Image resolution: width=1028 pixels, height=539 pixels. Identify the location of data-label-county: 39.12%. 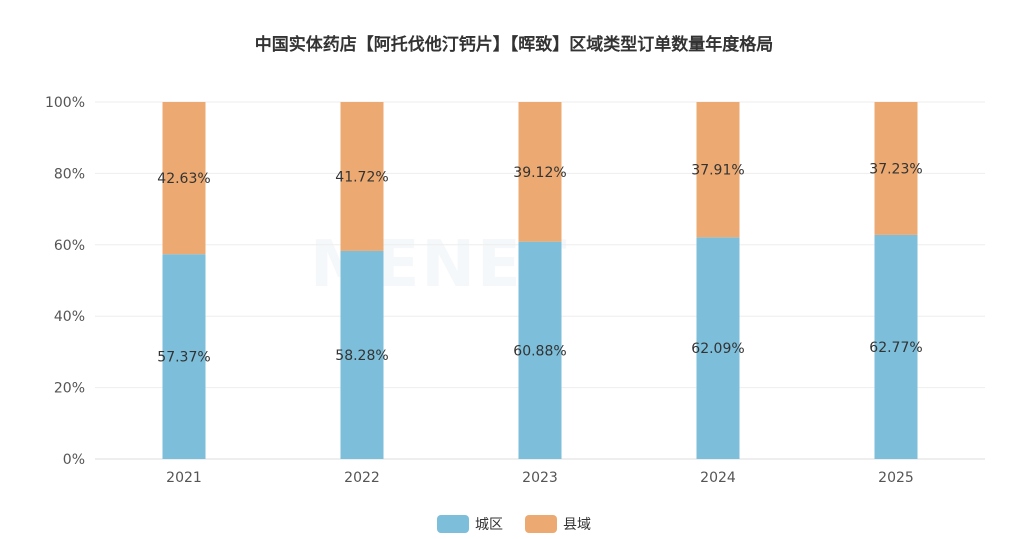
(539, 173).